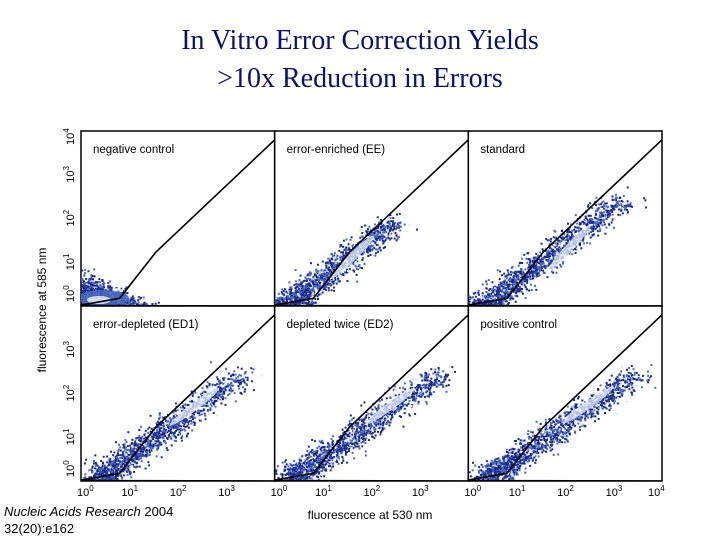  I want to click on title-line-1: In Vitro Error Correction Yields, so click(360, 40).